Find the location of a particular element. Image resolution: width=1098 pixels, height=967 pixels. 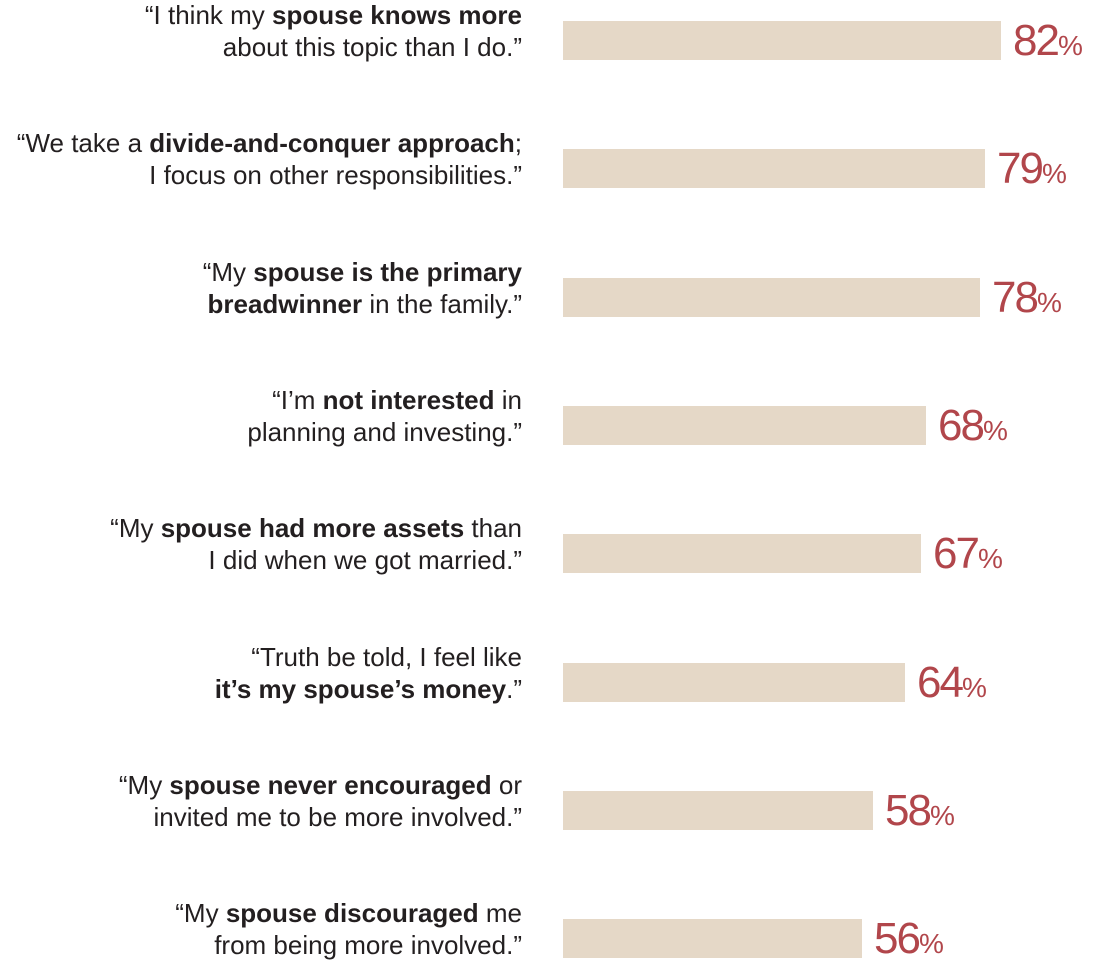

category-label-line: invited me to be more involved.” is located at coordinates (261, 817).